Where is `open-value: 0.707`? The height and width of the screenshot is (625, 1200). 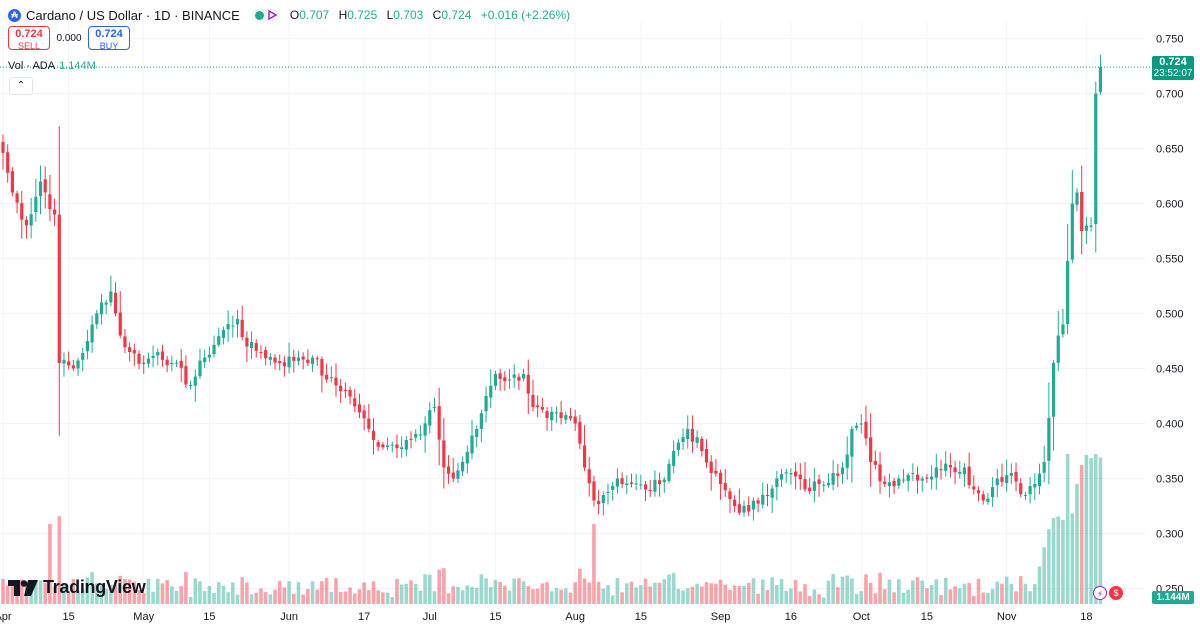
open-value: 0.707 is located at coordinates (314, 15).